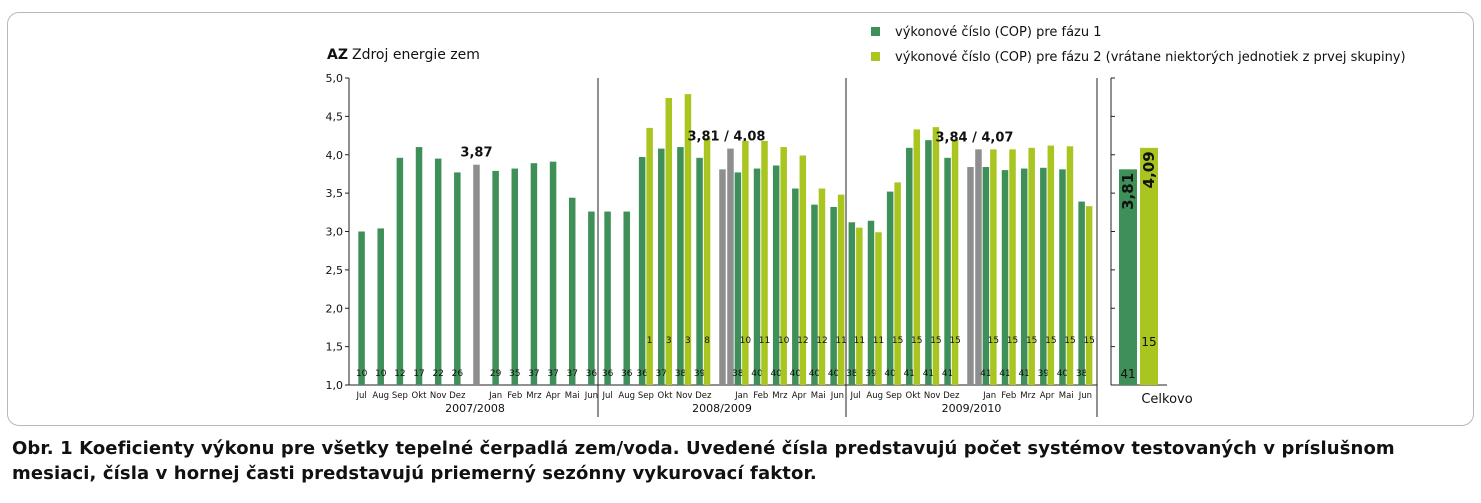 The height and width of the screenshot is (503, 1481). What do you see at coordinates (608, 374) in the screenshot?
I see `count-label-phase1: 36` at bounding box center [608, 374].